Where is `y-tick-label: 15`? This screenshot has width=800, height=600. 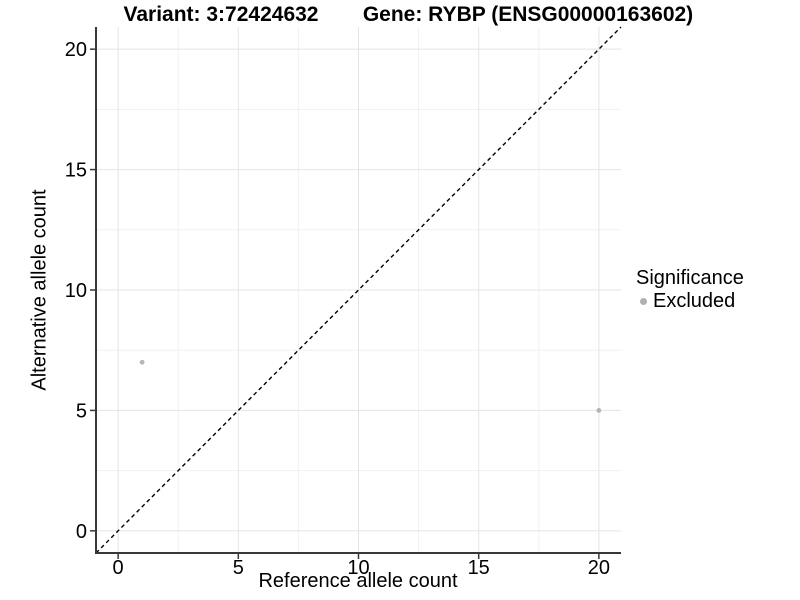
y-tick-label: 15 is located at coordinates (76, 171).